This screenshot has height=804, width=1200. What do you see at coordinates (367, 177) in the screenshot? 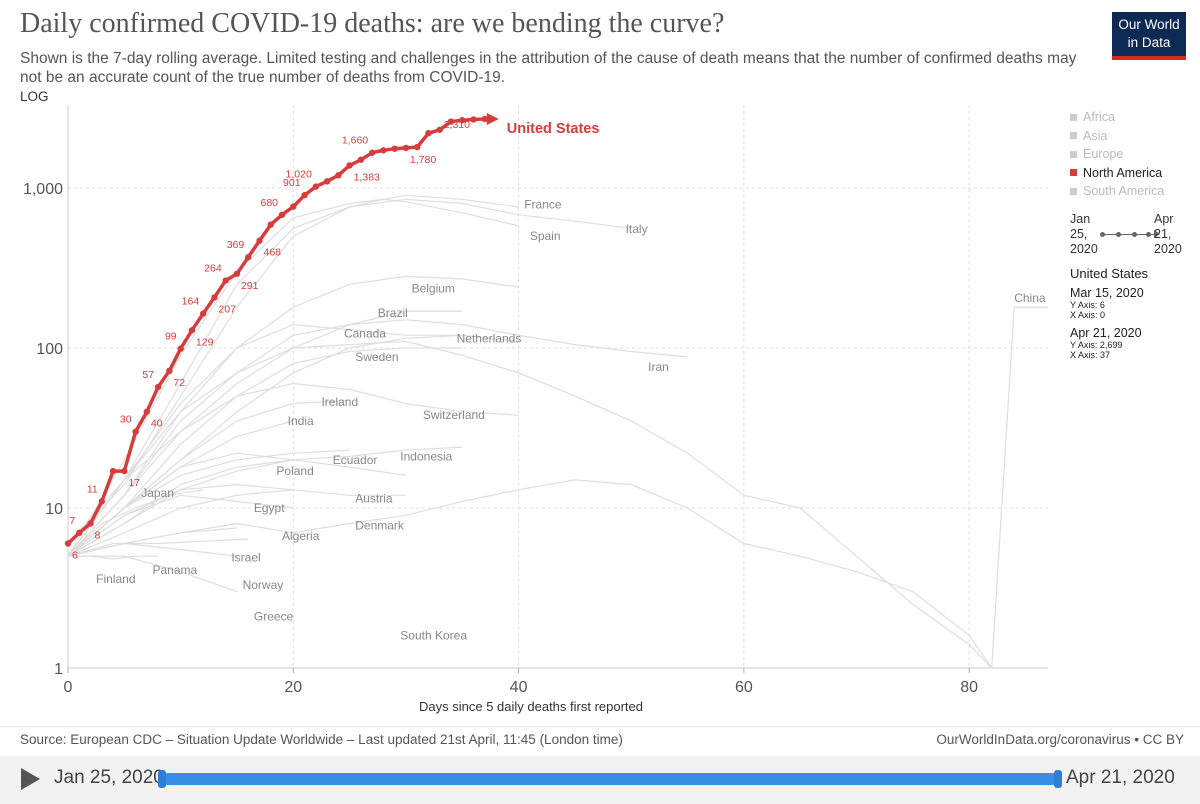
I see `highlight-data-label: 1,383` at bounding box center [367, 177].